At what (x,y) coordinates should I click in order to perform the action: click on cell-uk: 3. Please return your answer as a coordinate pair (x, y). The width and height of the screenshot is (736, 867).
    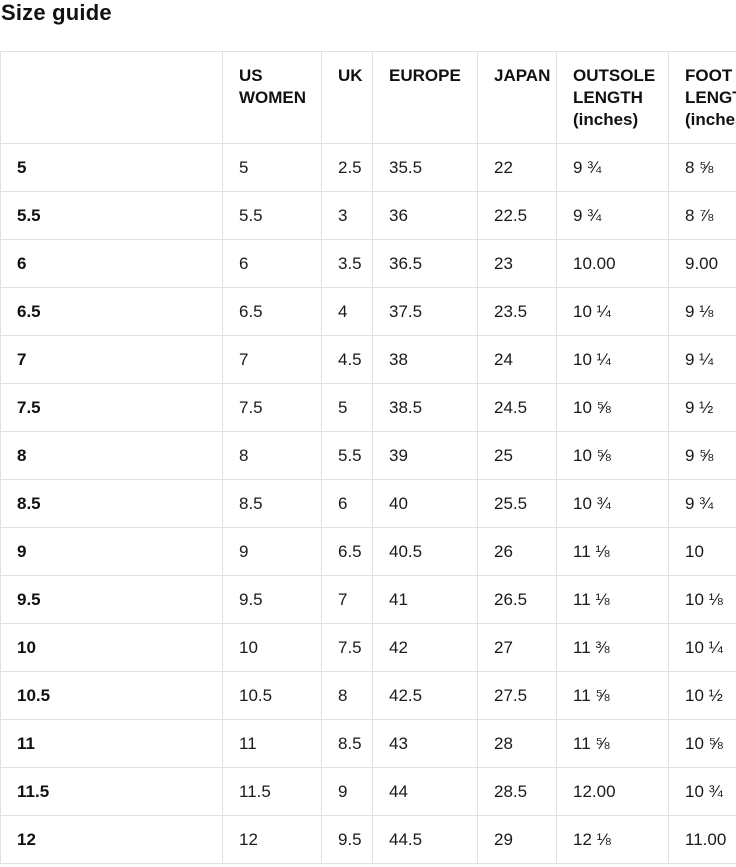
    Looking at the image, I should click on (347, 215).